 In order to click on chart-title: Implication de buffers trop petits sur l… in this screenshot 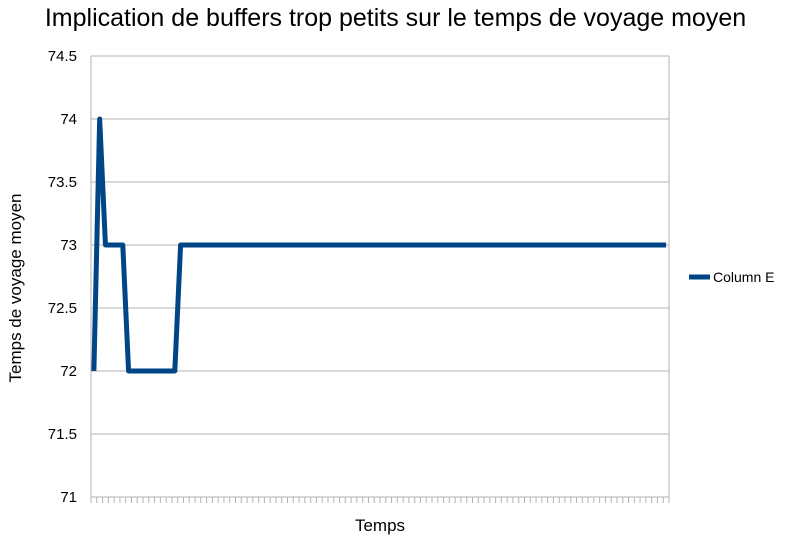, I will do `click(395, 18)`.